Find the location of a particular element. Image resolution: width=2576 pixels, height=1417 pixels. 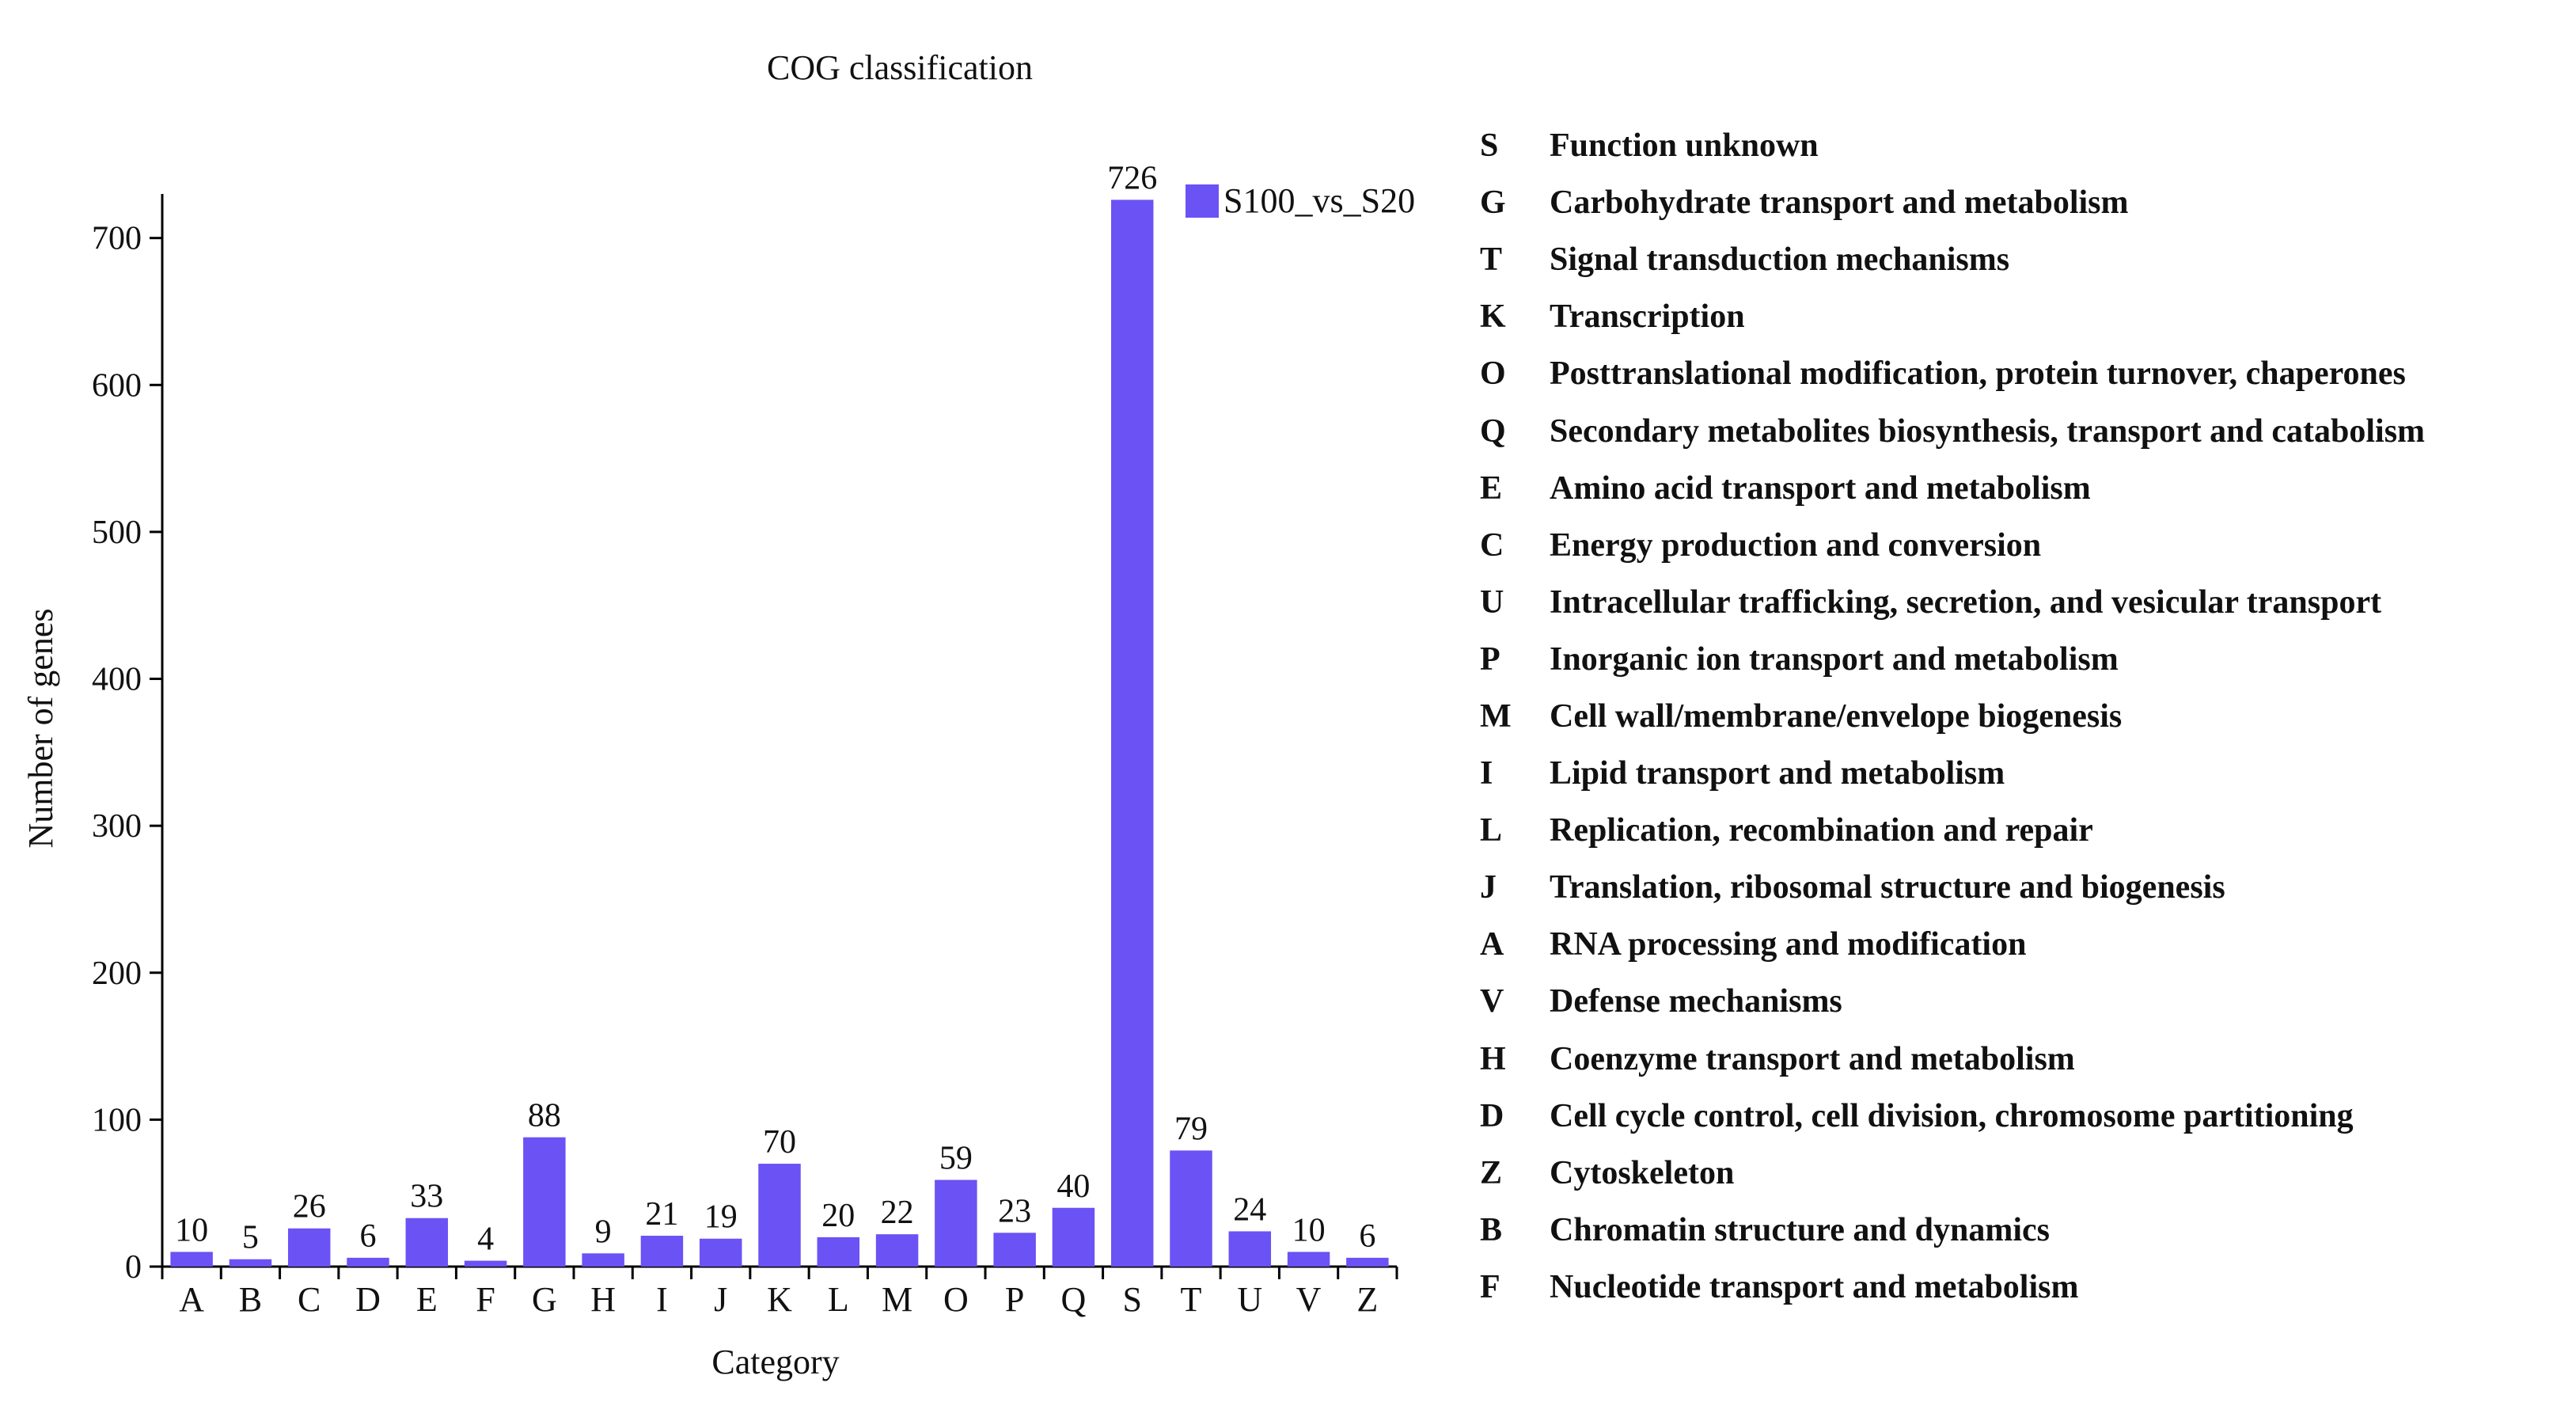

bar-value-label: 24 is located at coordinates (1249, 1209).